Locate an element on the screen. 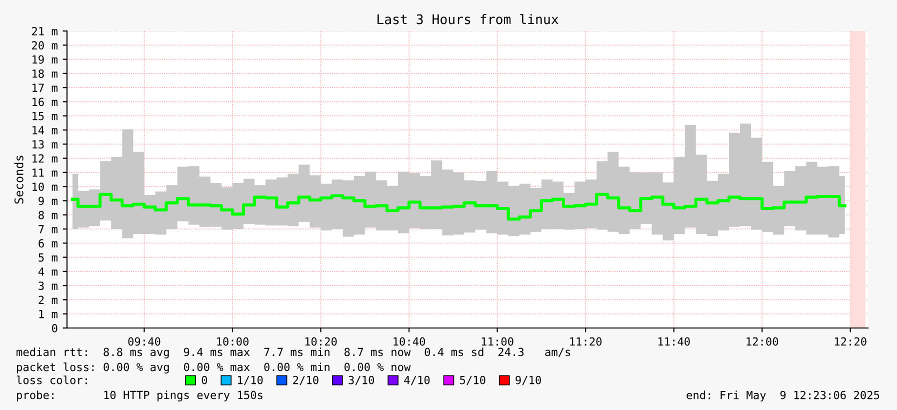 This screenshot has width=897, height=410. legend-label: 2/10 is located at coordinates (305, 381).